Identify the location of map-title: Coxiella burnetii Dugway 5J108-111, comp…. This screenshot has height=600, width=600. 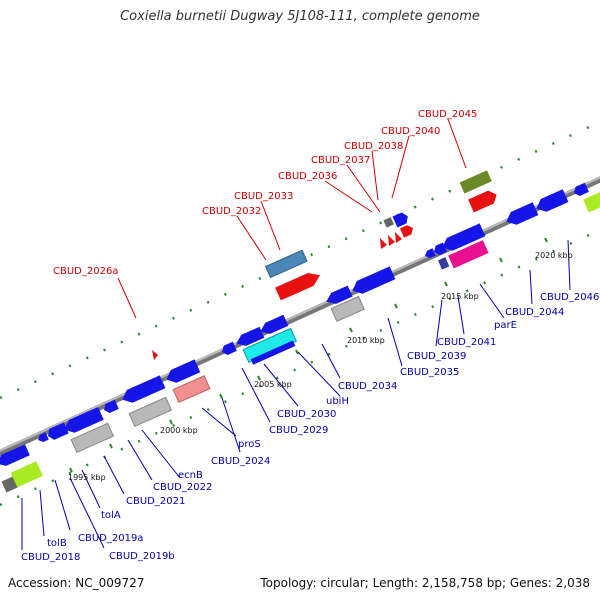
(300, 16).